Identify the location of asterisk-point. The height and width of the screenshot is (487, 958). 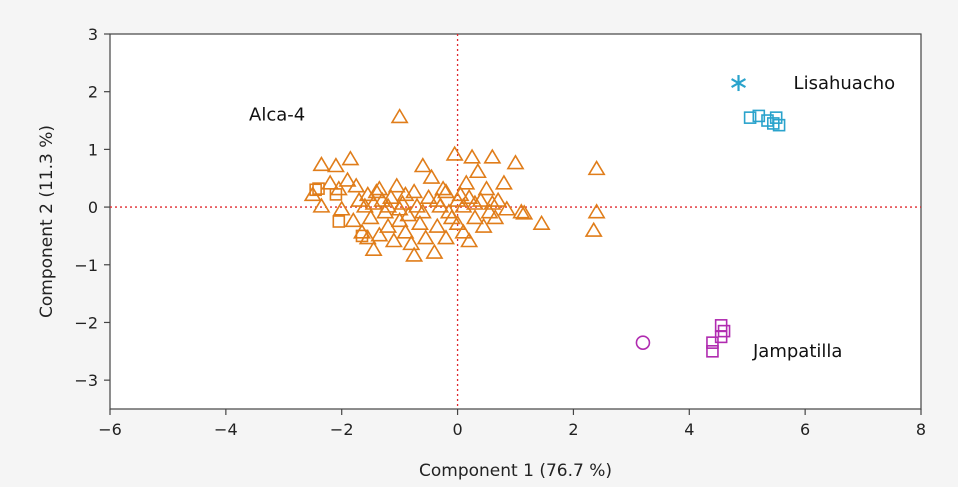
(739, 83).